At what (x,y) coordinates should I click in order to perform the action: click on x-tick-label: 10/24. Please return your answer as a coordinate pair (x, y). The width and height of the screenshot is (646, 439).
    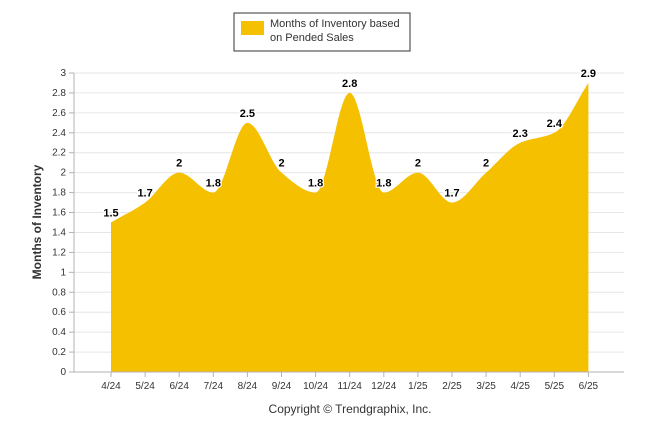
    Looking at the image, I should click on (315, 386).